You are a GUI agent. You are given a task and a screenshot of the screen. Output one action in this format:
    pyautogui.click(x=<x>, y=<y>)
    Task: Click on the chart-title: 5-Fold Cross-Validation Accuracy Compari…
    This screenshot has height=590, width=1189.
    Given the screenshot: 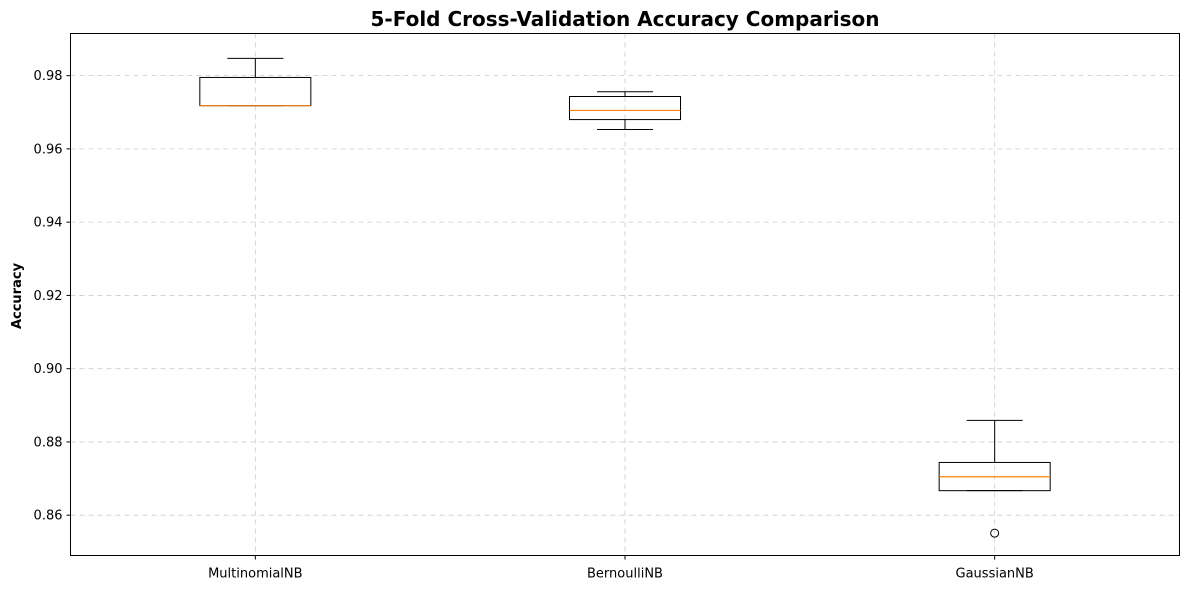 What is the action you would take?
    pyautogui.click(x=625, y=19)
    